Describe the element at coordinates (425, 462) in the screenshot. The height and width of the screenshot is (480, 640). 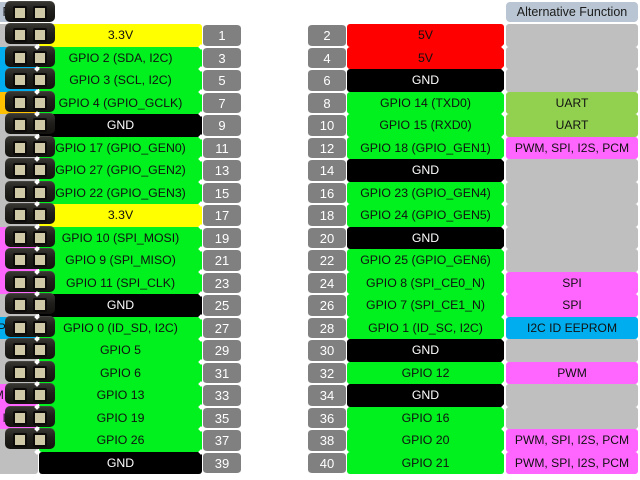
I see `pin-label-40: GPIO 21` at that location.